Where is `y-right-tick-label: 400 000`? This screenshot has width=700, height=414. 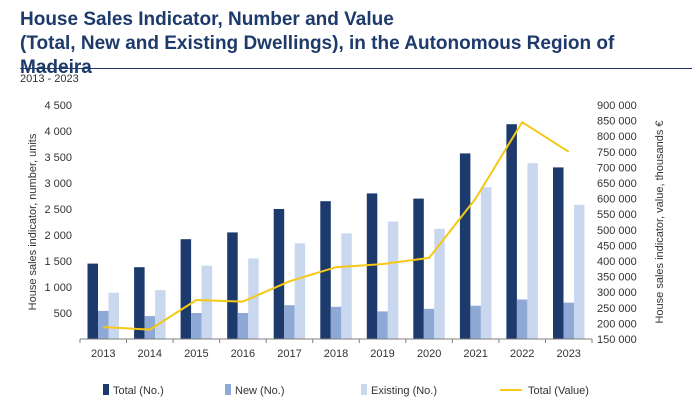
y-right-tick-label: 400 000 is located at coordinates (617, 262).